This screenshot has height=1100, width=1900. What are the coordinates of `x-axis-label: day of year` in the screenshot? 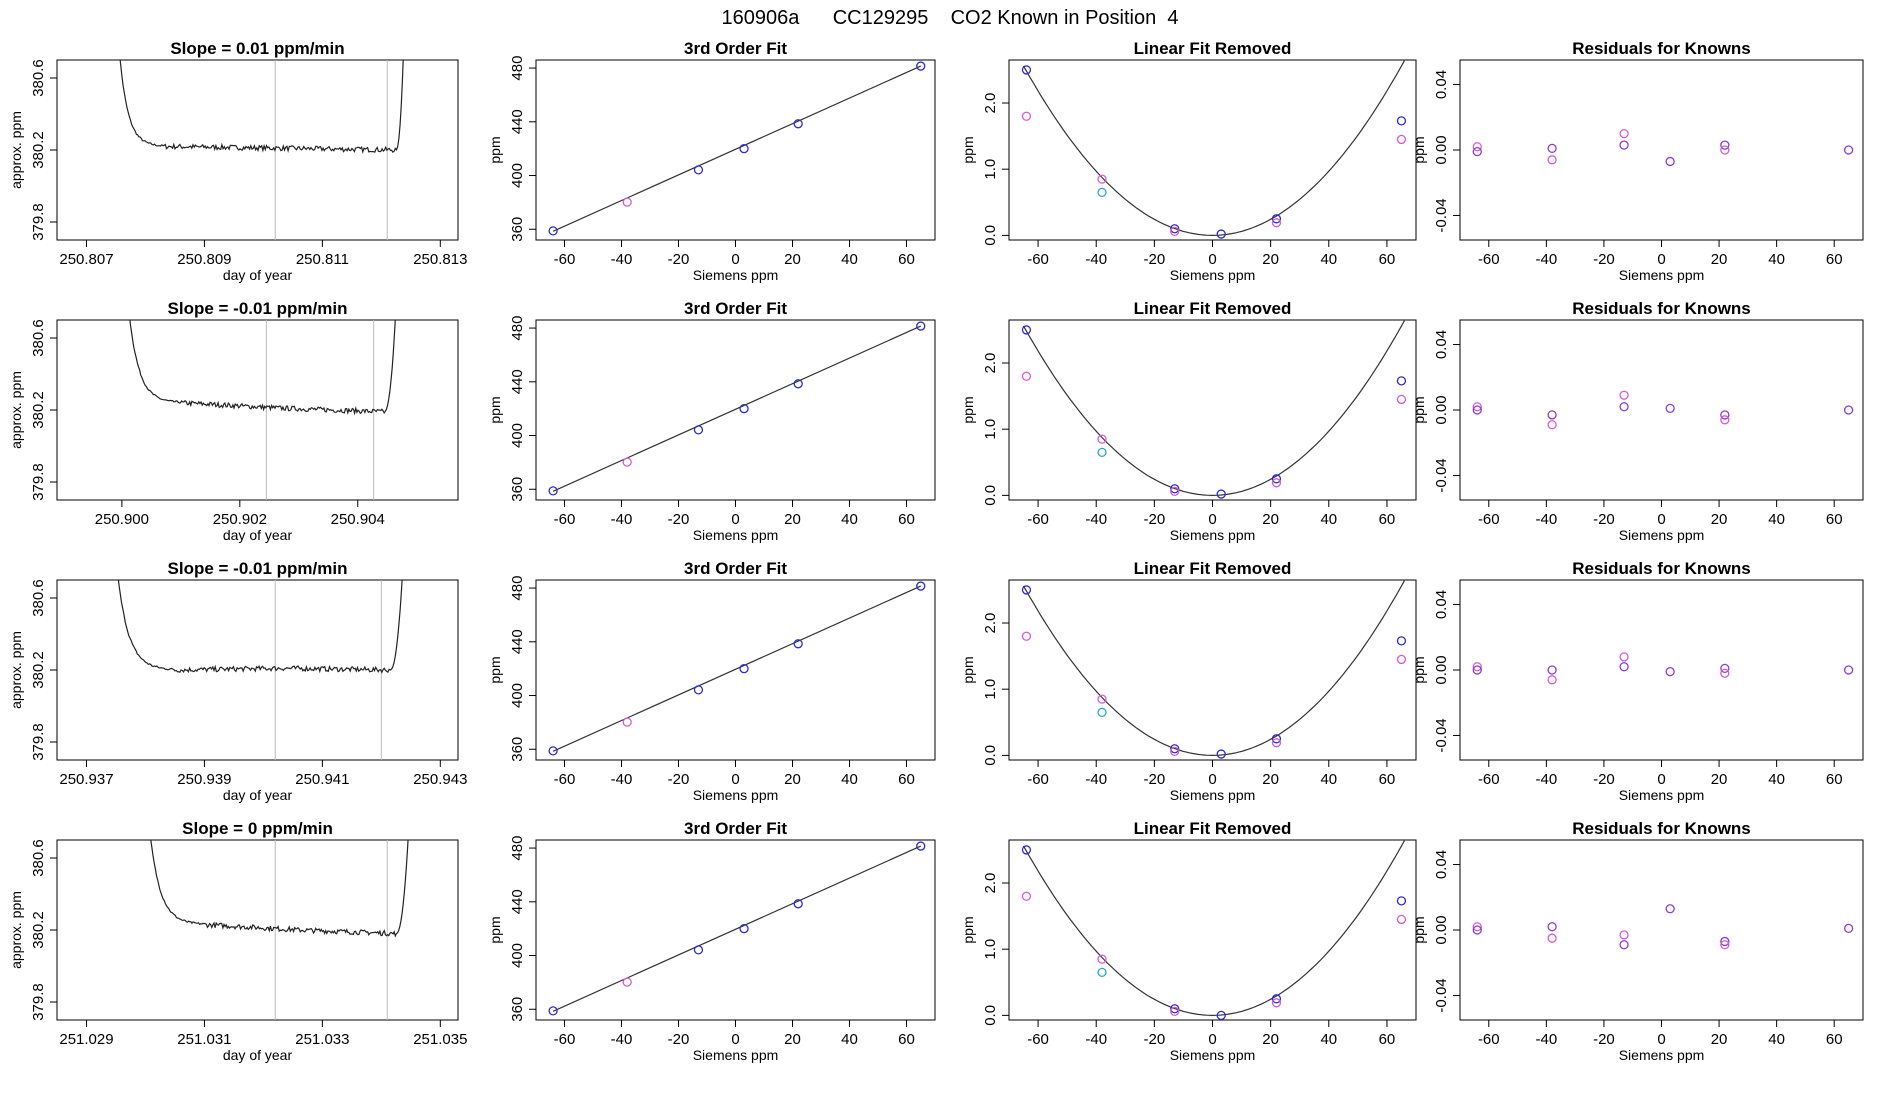 It's located at (258, 275).